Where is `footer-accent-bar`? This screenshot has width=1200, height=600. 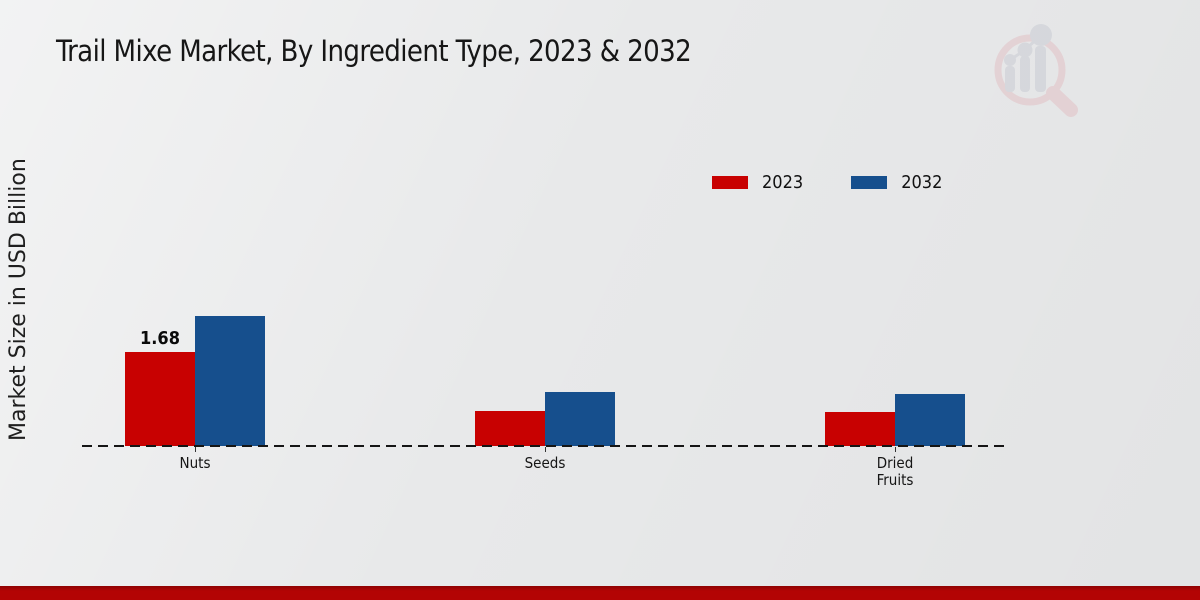
footer-accent-bar is located at coordinates (600, 593).